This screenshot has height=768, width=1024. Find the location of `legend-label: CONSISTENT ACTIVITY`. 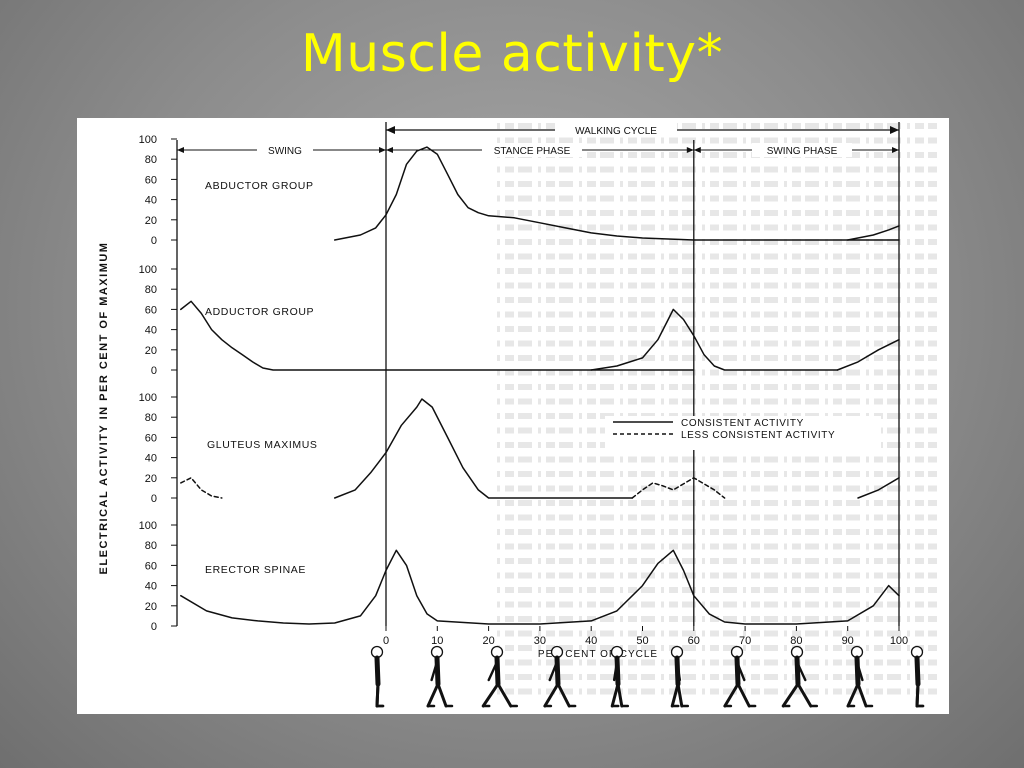

legend-label: CONSISTENT ACTIVITY is located at coordinates (742, 423).